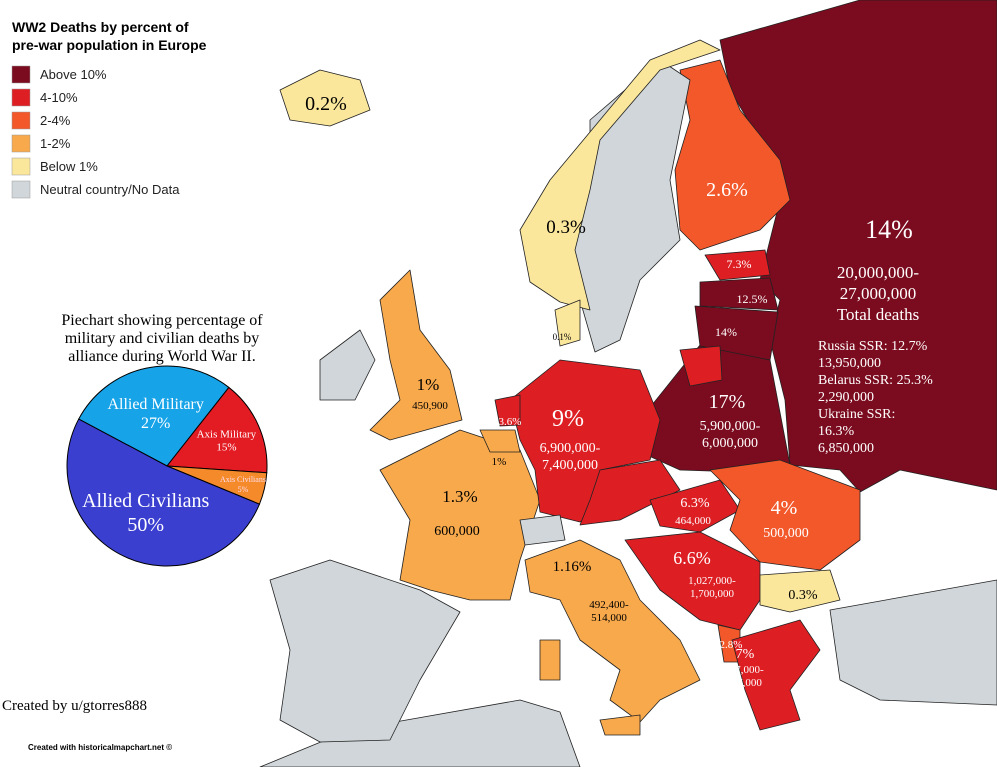  What do you see at coordinates (752, 299) in the screenshot?
I see `map-label: 12.5%` at bounding box center [752, 299].